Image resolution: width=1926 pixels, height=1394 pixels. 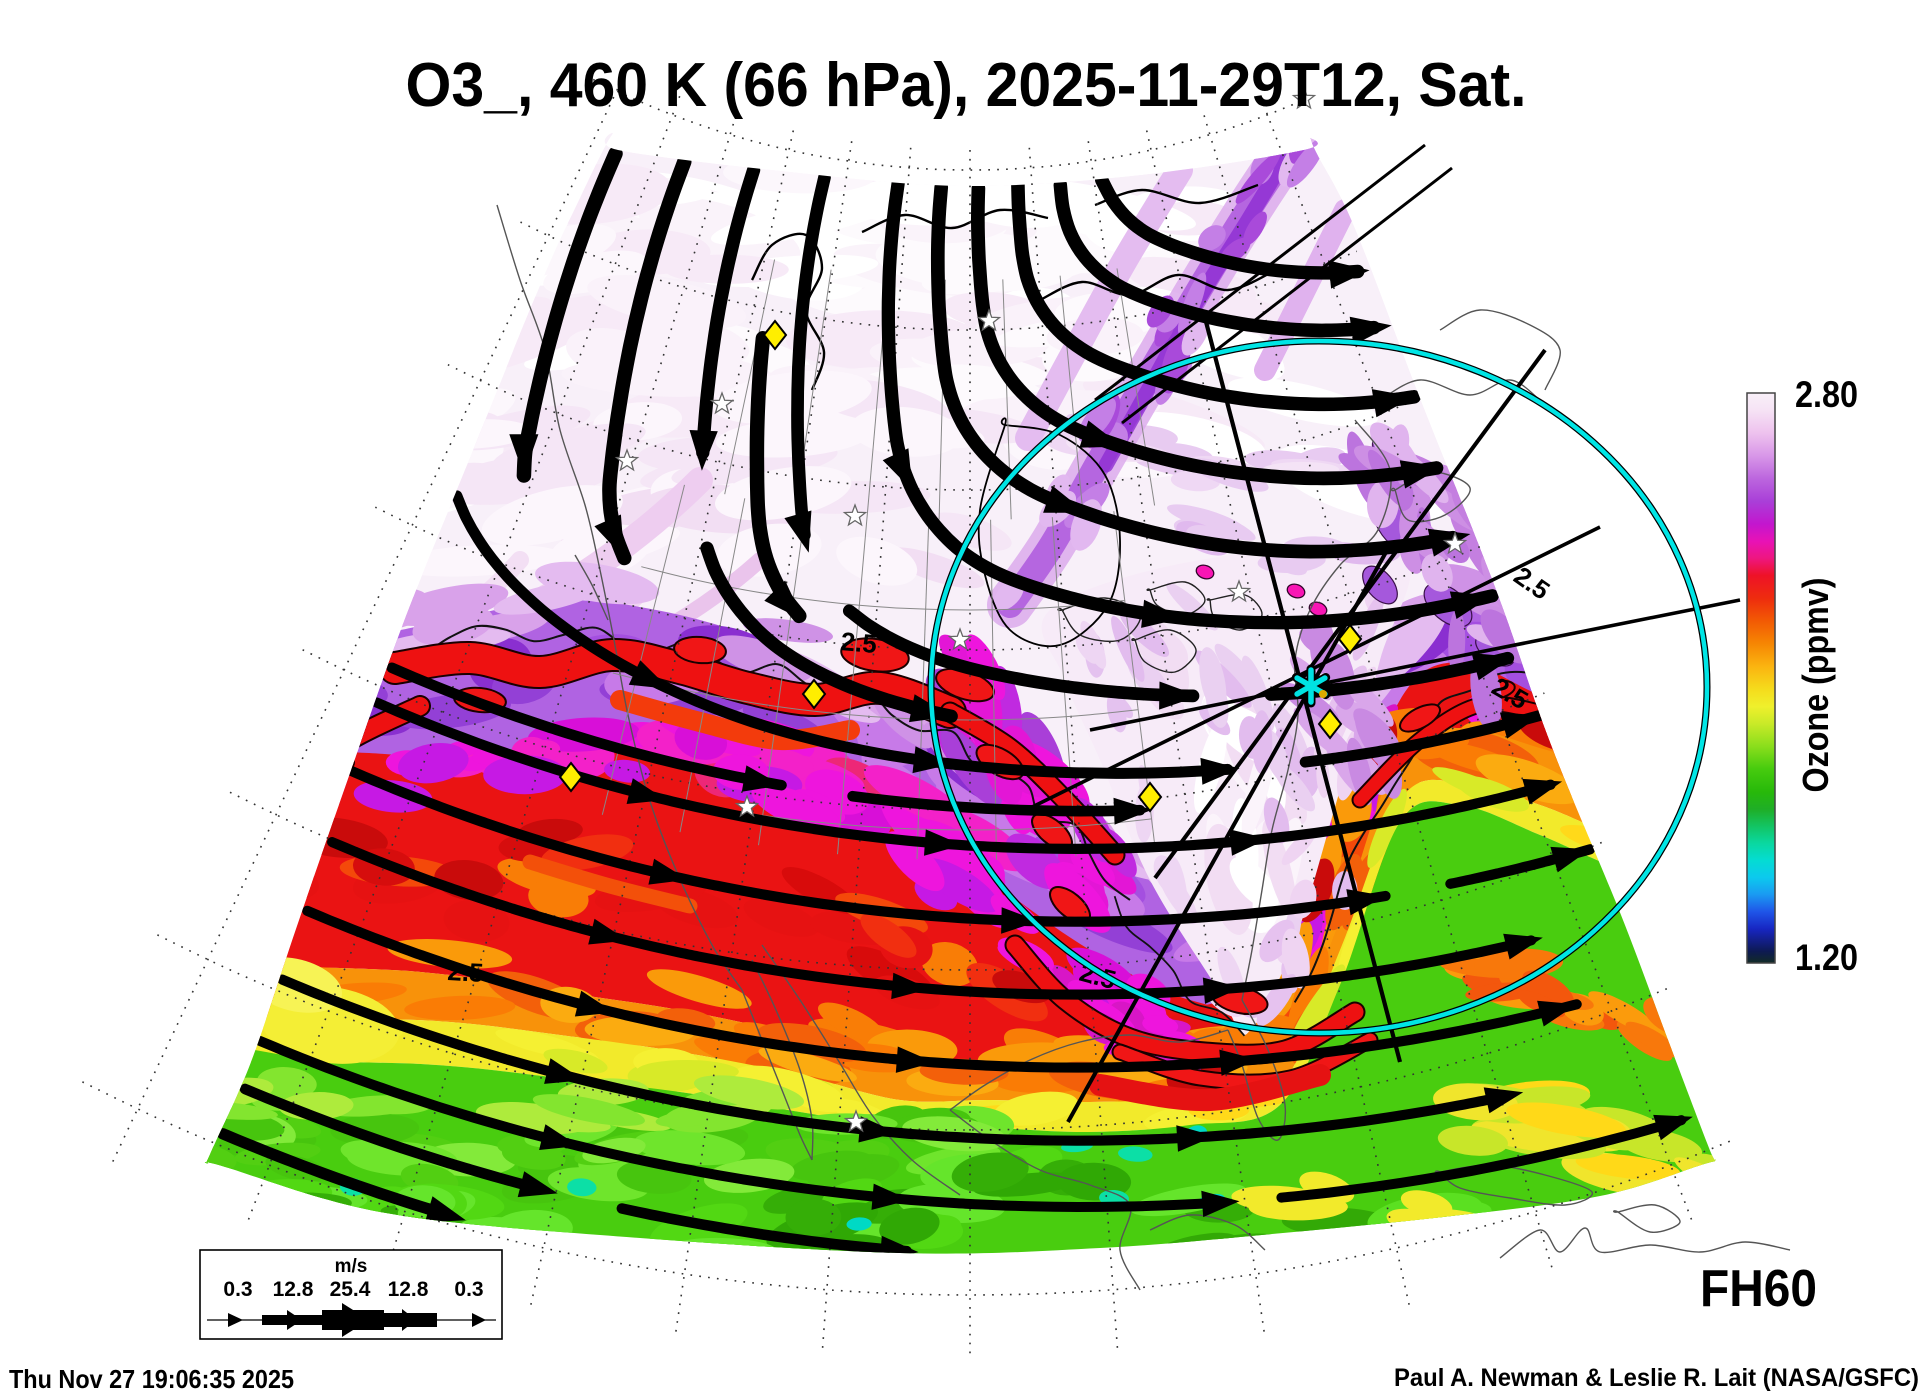 What do you see at coordinates (966, 85) in the screenshot?
I see `svg-text:O3_, 460 K (66 hPa), 2025-11-2: O3_, 460 K (66 hPa), 2025-11-29T12, Sat.` at bounding box center [966, 85].